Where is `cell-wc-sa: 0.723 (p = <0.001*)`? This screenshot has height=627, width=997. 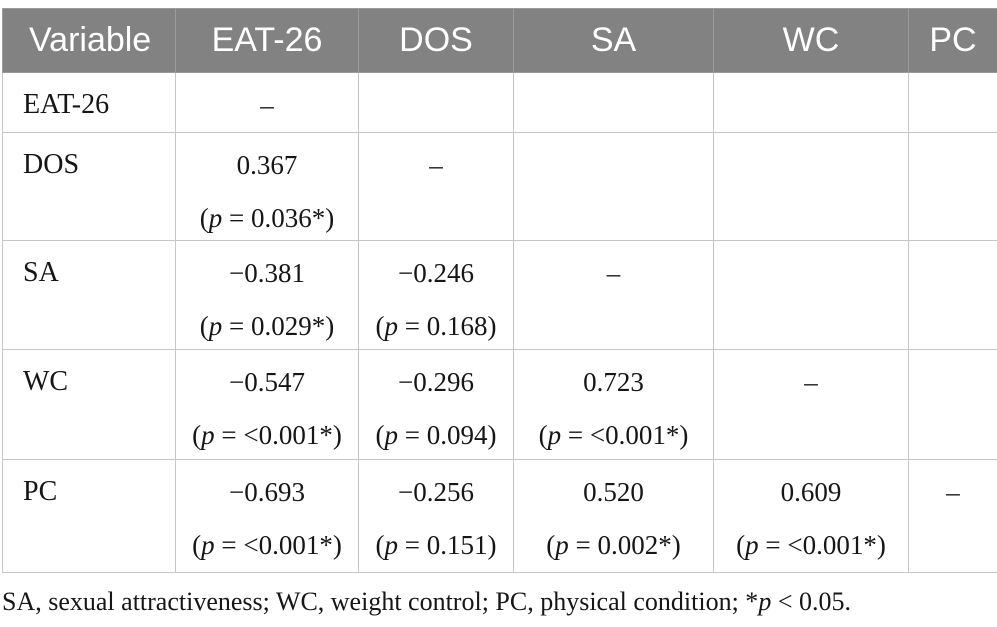
cell-wc-sa: 0.723 (p = <0.001*) is located at coordinates (613, 404).